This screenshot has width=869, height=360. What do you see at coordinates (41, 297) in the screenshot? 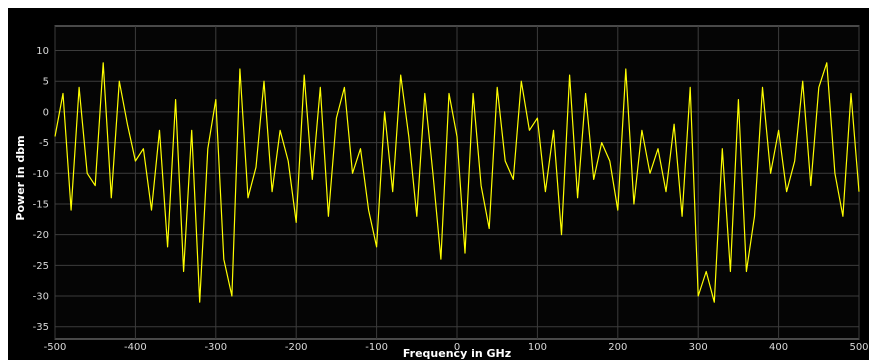
I see `y-tick-label: -30` at bounding box center [41, 297].